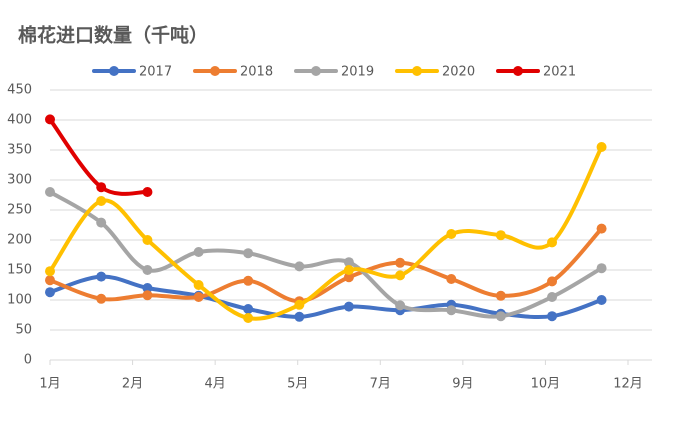 The width and height of the screenshot is (688, 432). Describe the element at coordinates (19, 180) in the screenshot. I see `y-tick-label: 300` at that location.